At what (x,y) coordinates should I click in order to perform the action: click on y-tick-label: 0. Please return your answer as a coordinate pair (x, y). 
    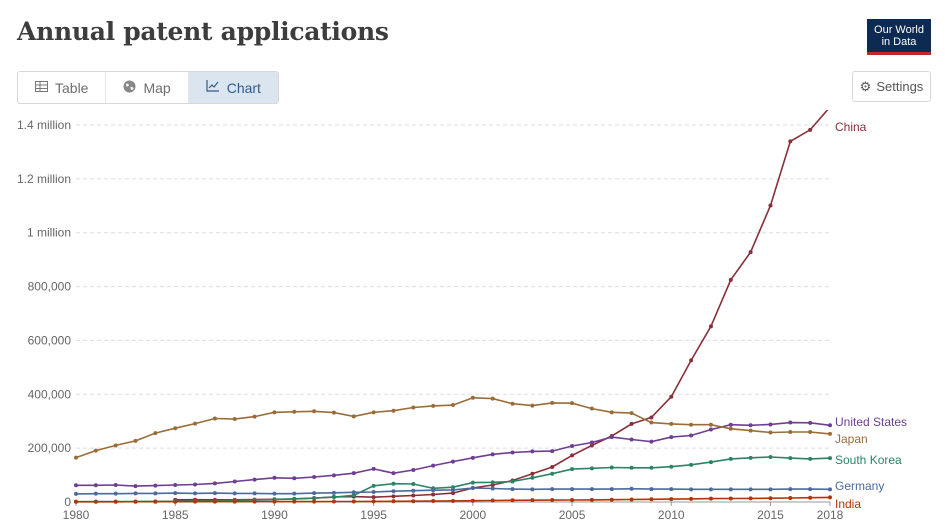
    Looking at the image, I should click on (67, 502).